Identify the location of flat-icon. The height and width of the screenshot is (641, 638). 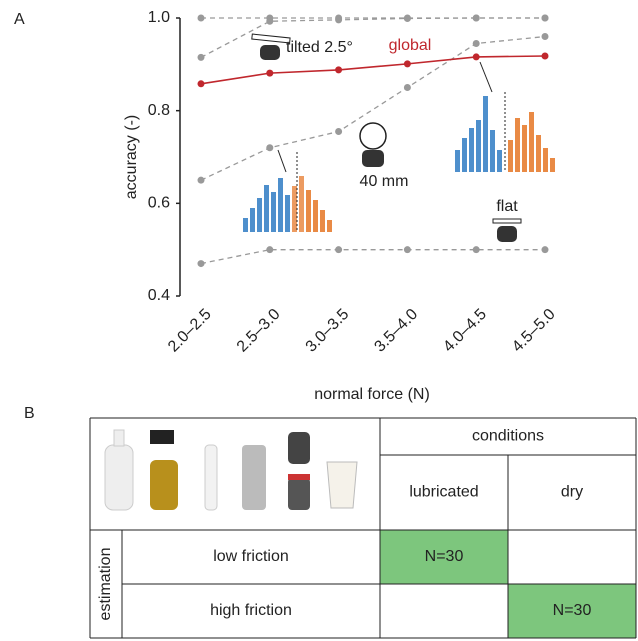
(507, 230).